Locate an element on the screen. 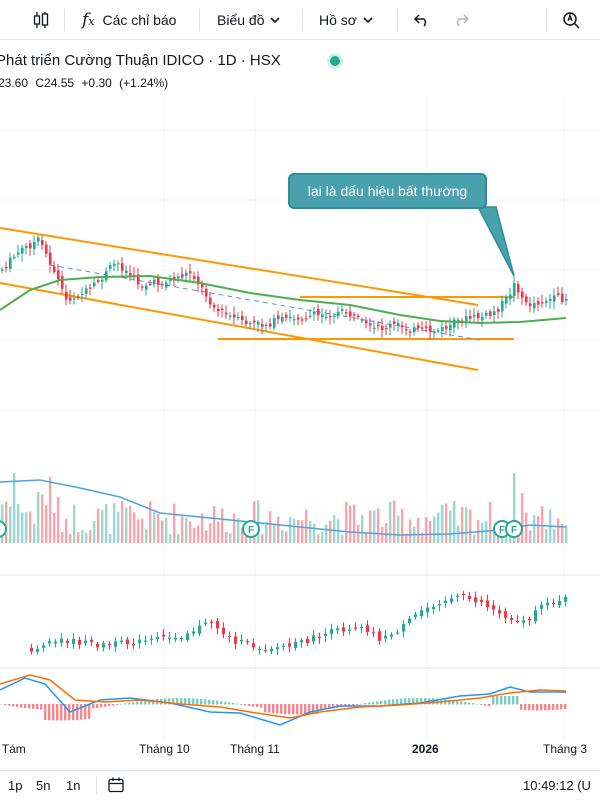  annotation-callout: lại là dấu hiệu bất thường is located at coordinates (387, 191).